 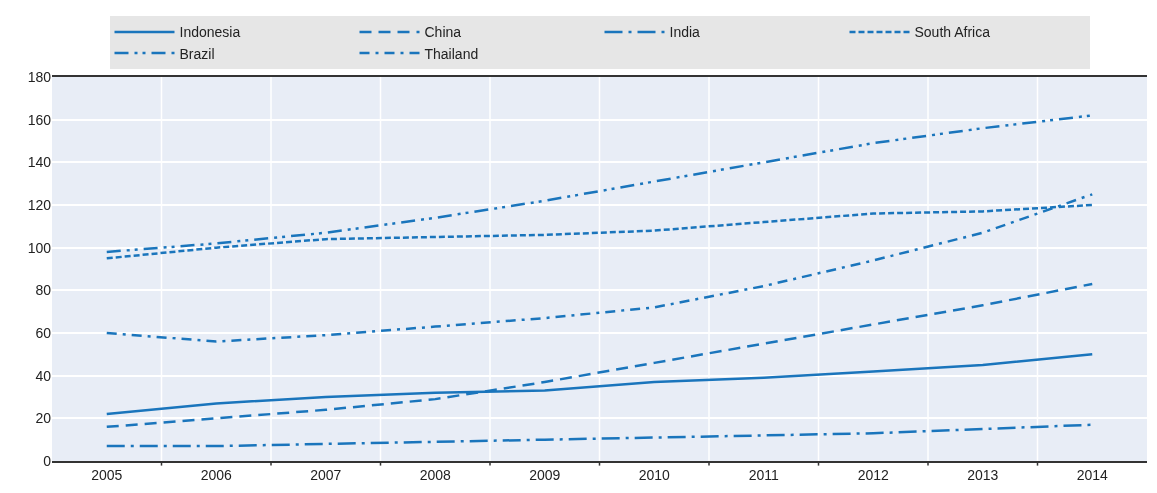 What do you see at coordinates (443, 32) in the screenshot?
I see `legend-label: China` at bounding box center [443, 32].